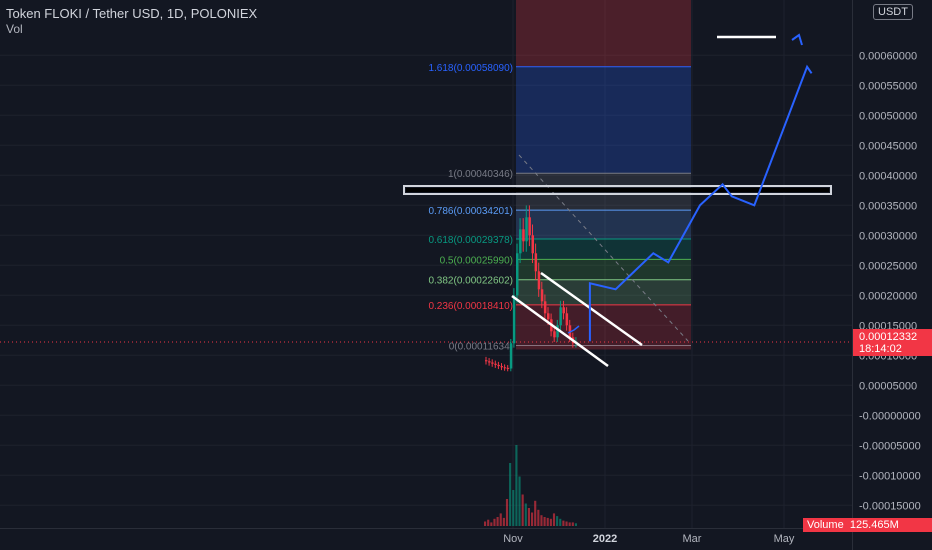 This screenshot has width=932, height=550. Describe the element at coordinates (480, 174) in the screenshot. I see `fib-label-1: 1(0.00040346)` at that location.